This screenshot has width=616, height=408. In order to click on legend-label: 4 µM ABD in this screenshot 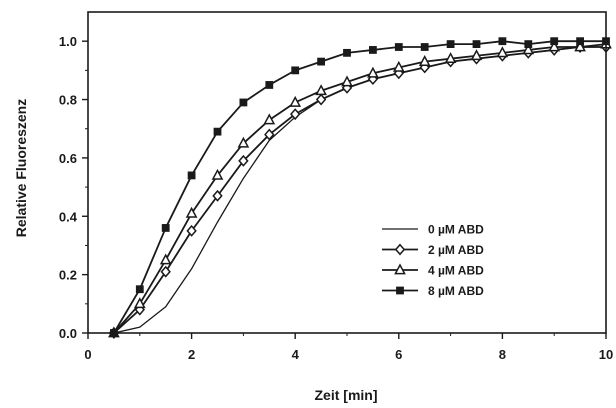, I will do `click(456, 271)`.